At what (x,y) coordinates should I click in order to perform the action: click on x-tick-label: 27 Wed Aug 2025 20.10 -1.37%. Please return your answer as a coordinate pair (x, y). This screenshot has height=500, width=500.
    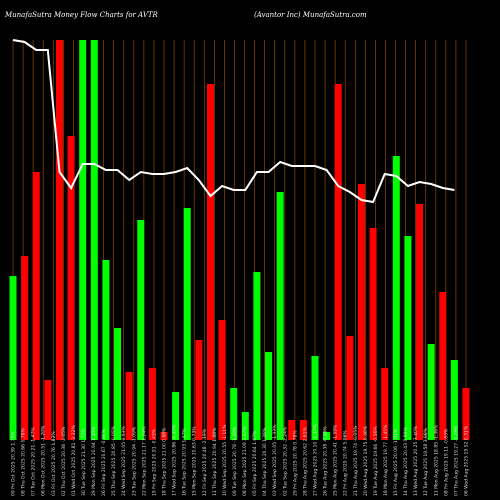
    Looking at the image, I should click on (316, 460).